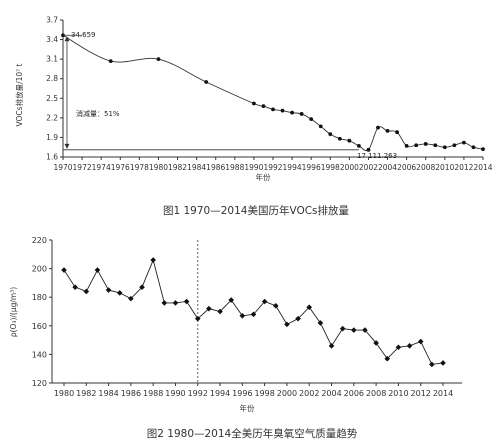  What do you see at coordinates (62, 167) in the screenshot?
I see `x-tick-label: 1970` at bounding box center [62, 167].